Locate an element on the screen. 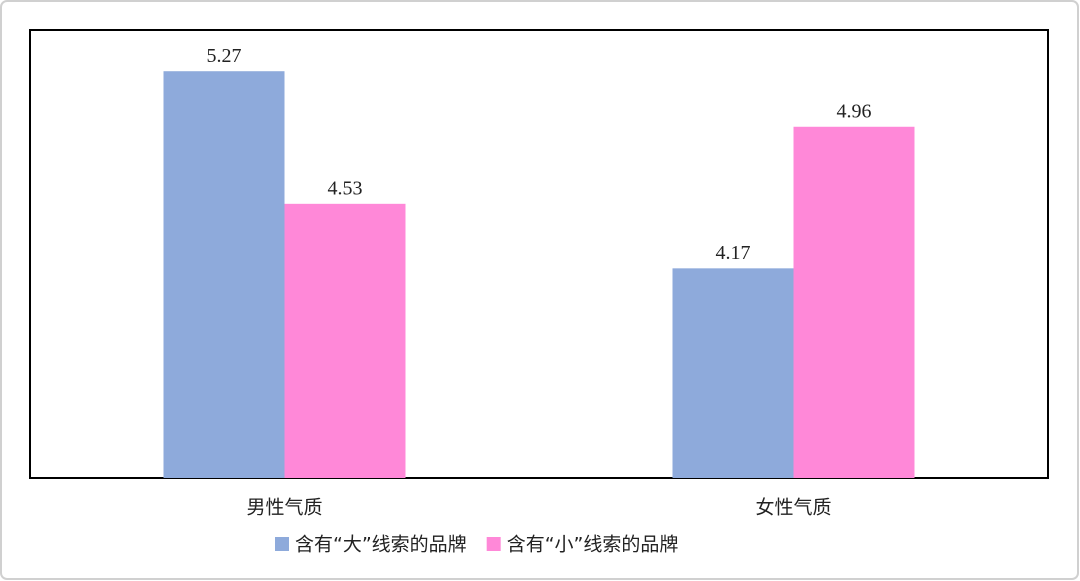 Image resolution: width=1080 pixels, height=581 pixels. legend-label: 含有“大”线索的品牌 is located at coordinates (381, 545).